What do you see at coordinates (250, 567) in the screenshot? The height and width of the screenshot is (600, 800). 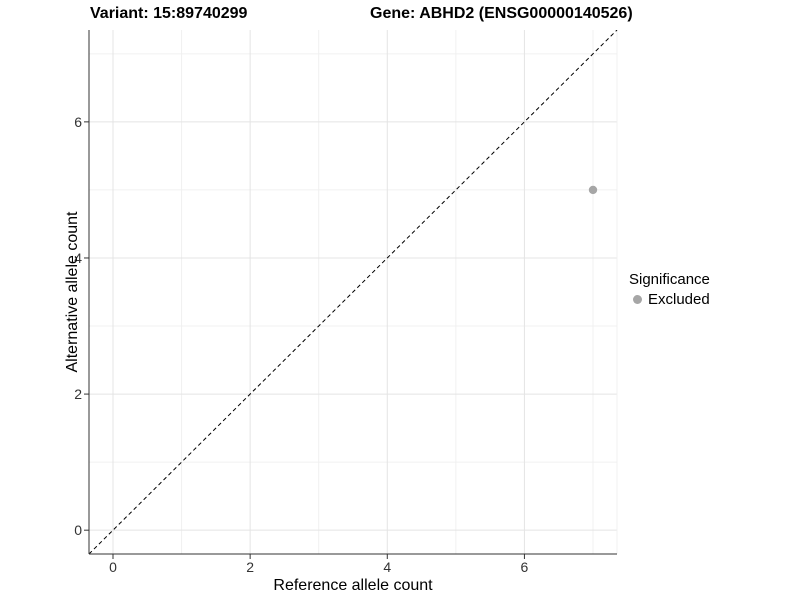 I see `x-tick-label: 2` at bounding box center [250, 567].